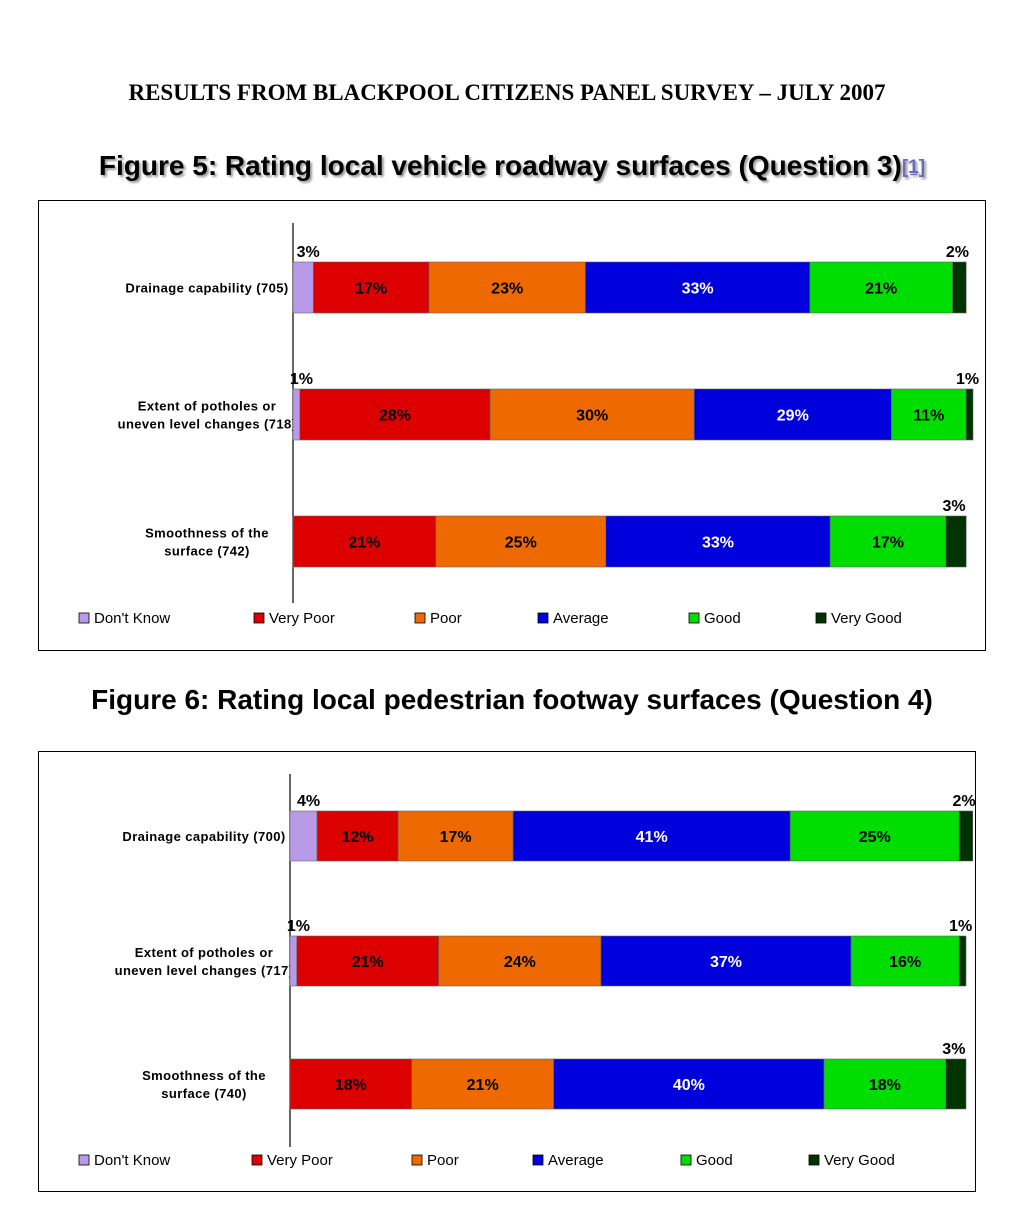  What do you see at coordinates (259, 618) in the screenshot?
I see `fig5-legend-swatch-very-poor` at bounding box center [259, 618].